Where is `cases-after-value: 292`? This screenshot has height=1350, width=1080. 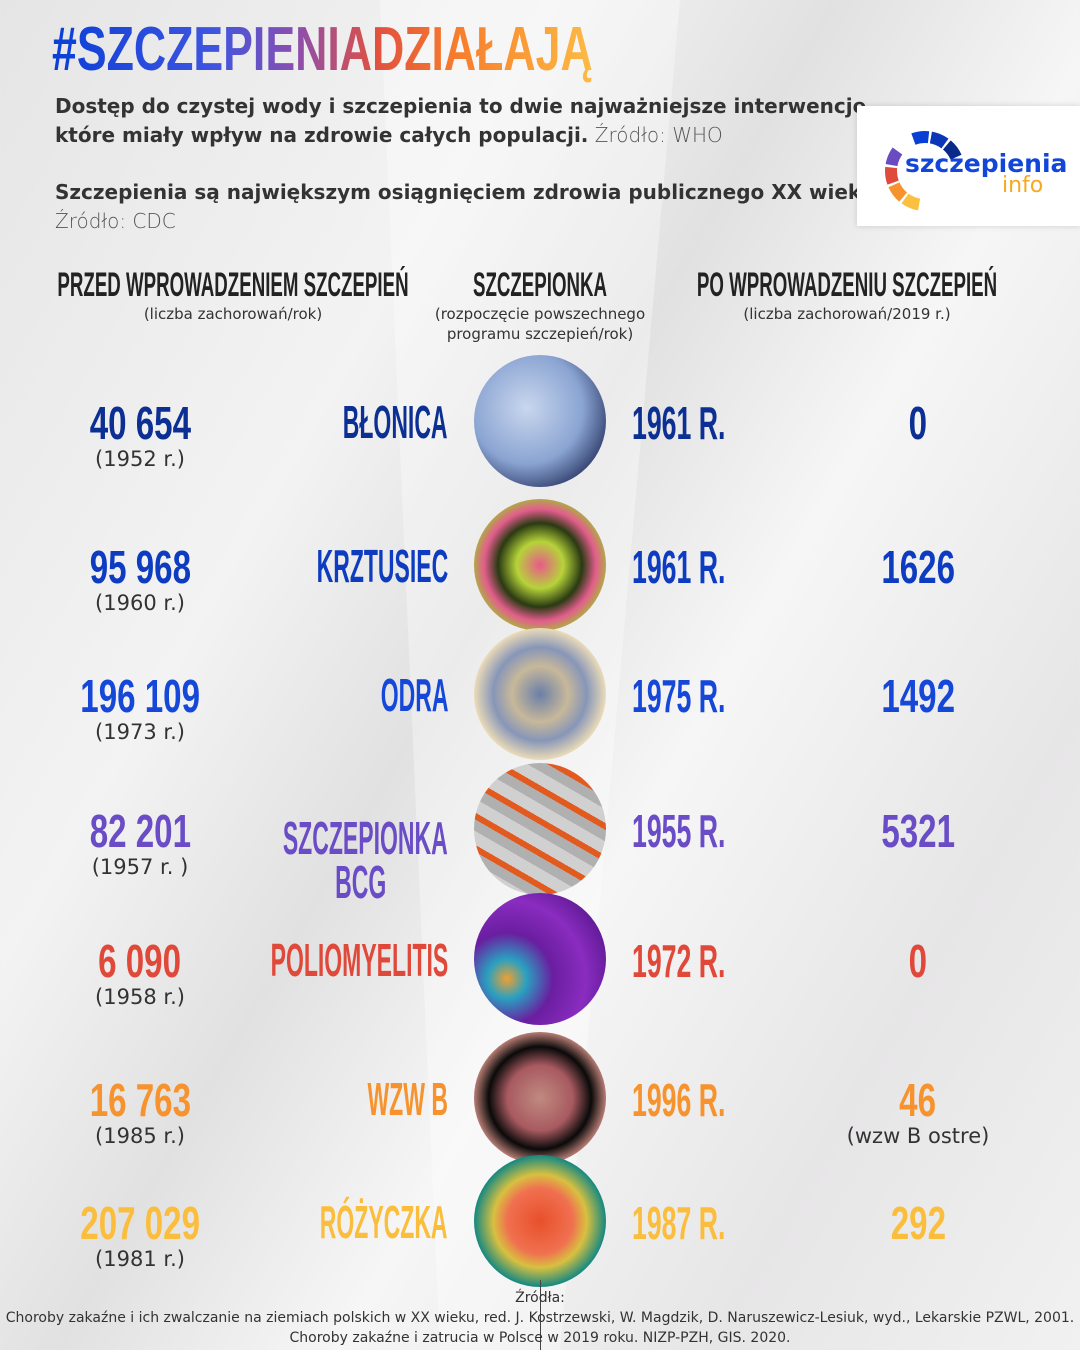
cases-after-value: 292 is located at coordinates (918, 1223).